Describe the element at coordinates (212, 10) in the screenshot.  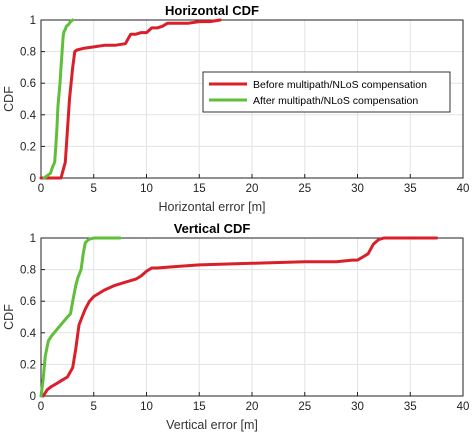
I see `chart-title: Horizontal CDF` at that location.